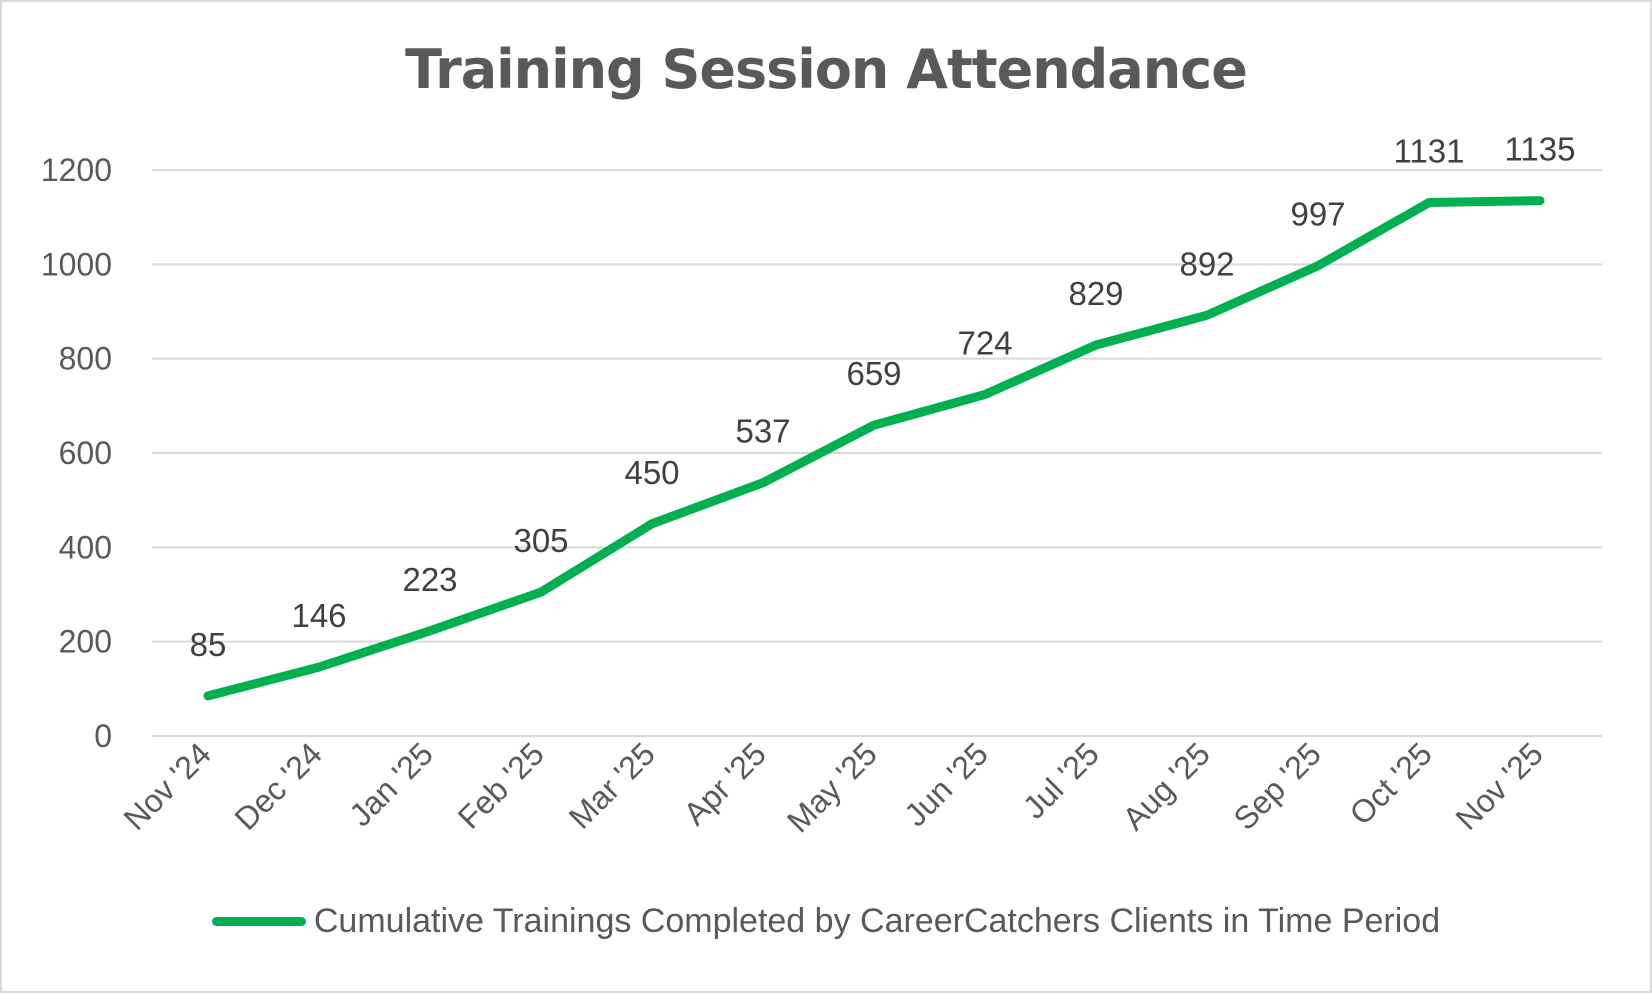  What do you see at coordinates (1276, 785) in the screenshot?
I see `x-tick-label: Sep '25` at bounding box center [1276, 785].